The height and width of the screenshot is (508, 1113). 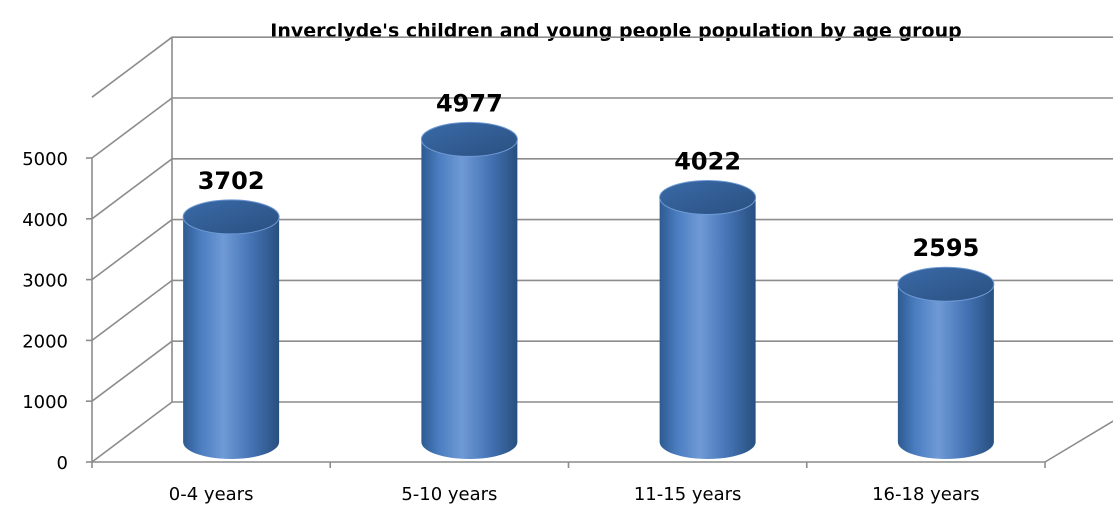 What do you see at coordinates (45, 341) in the screenshot?
I see `y-tick-label: 2000` at bounding box center [45, 341].